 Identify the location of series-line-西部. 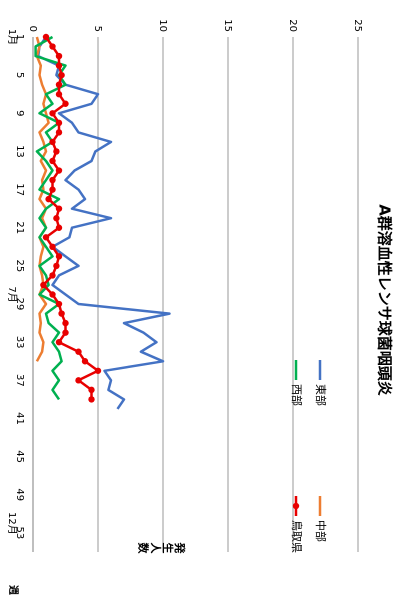
(50, 218).